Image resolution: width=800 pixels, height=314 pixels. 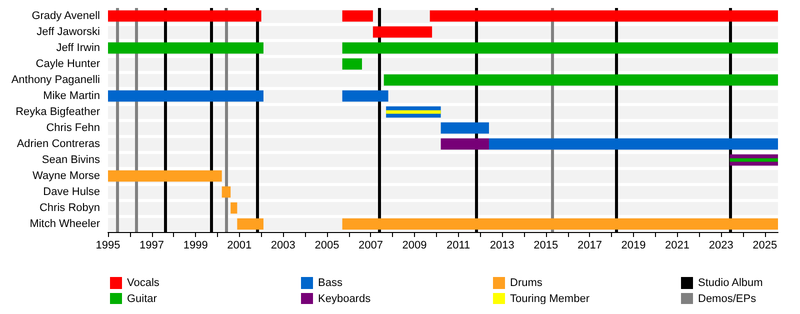 I want to click on y-tick-label: Jeff Irwin, so click(x=78, y=48).